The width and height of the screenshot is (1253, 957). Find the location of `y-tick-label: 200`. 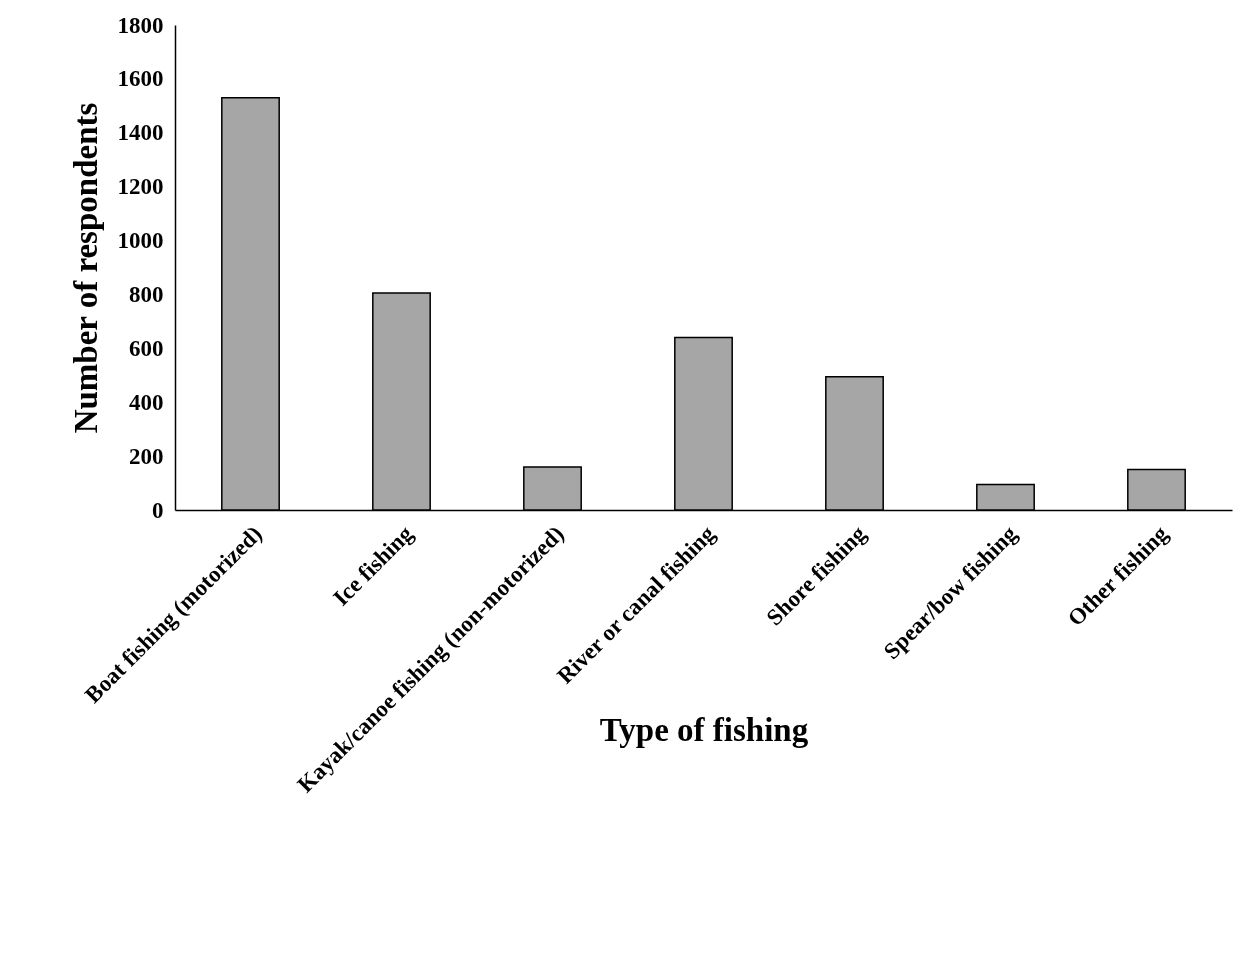

y-tick-label: 200 is located at coordinates (146, 456).